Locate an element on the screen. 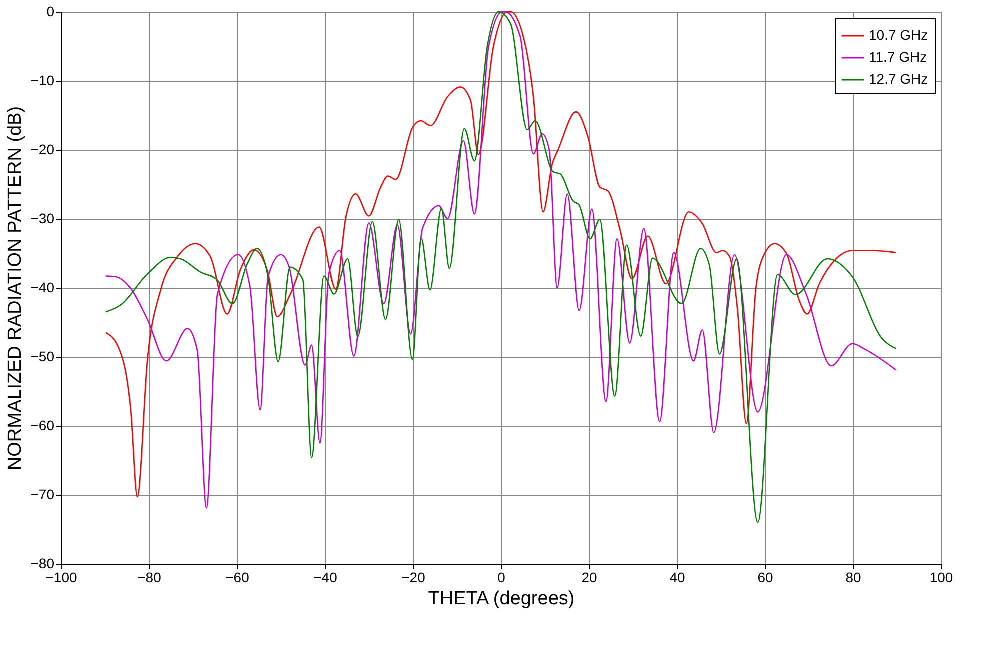 Image resolution: width=984 pixels, height=648 pixels. x-tick-label: −40 is located at coordinates (326, 578).